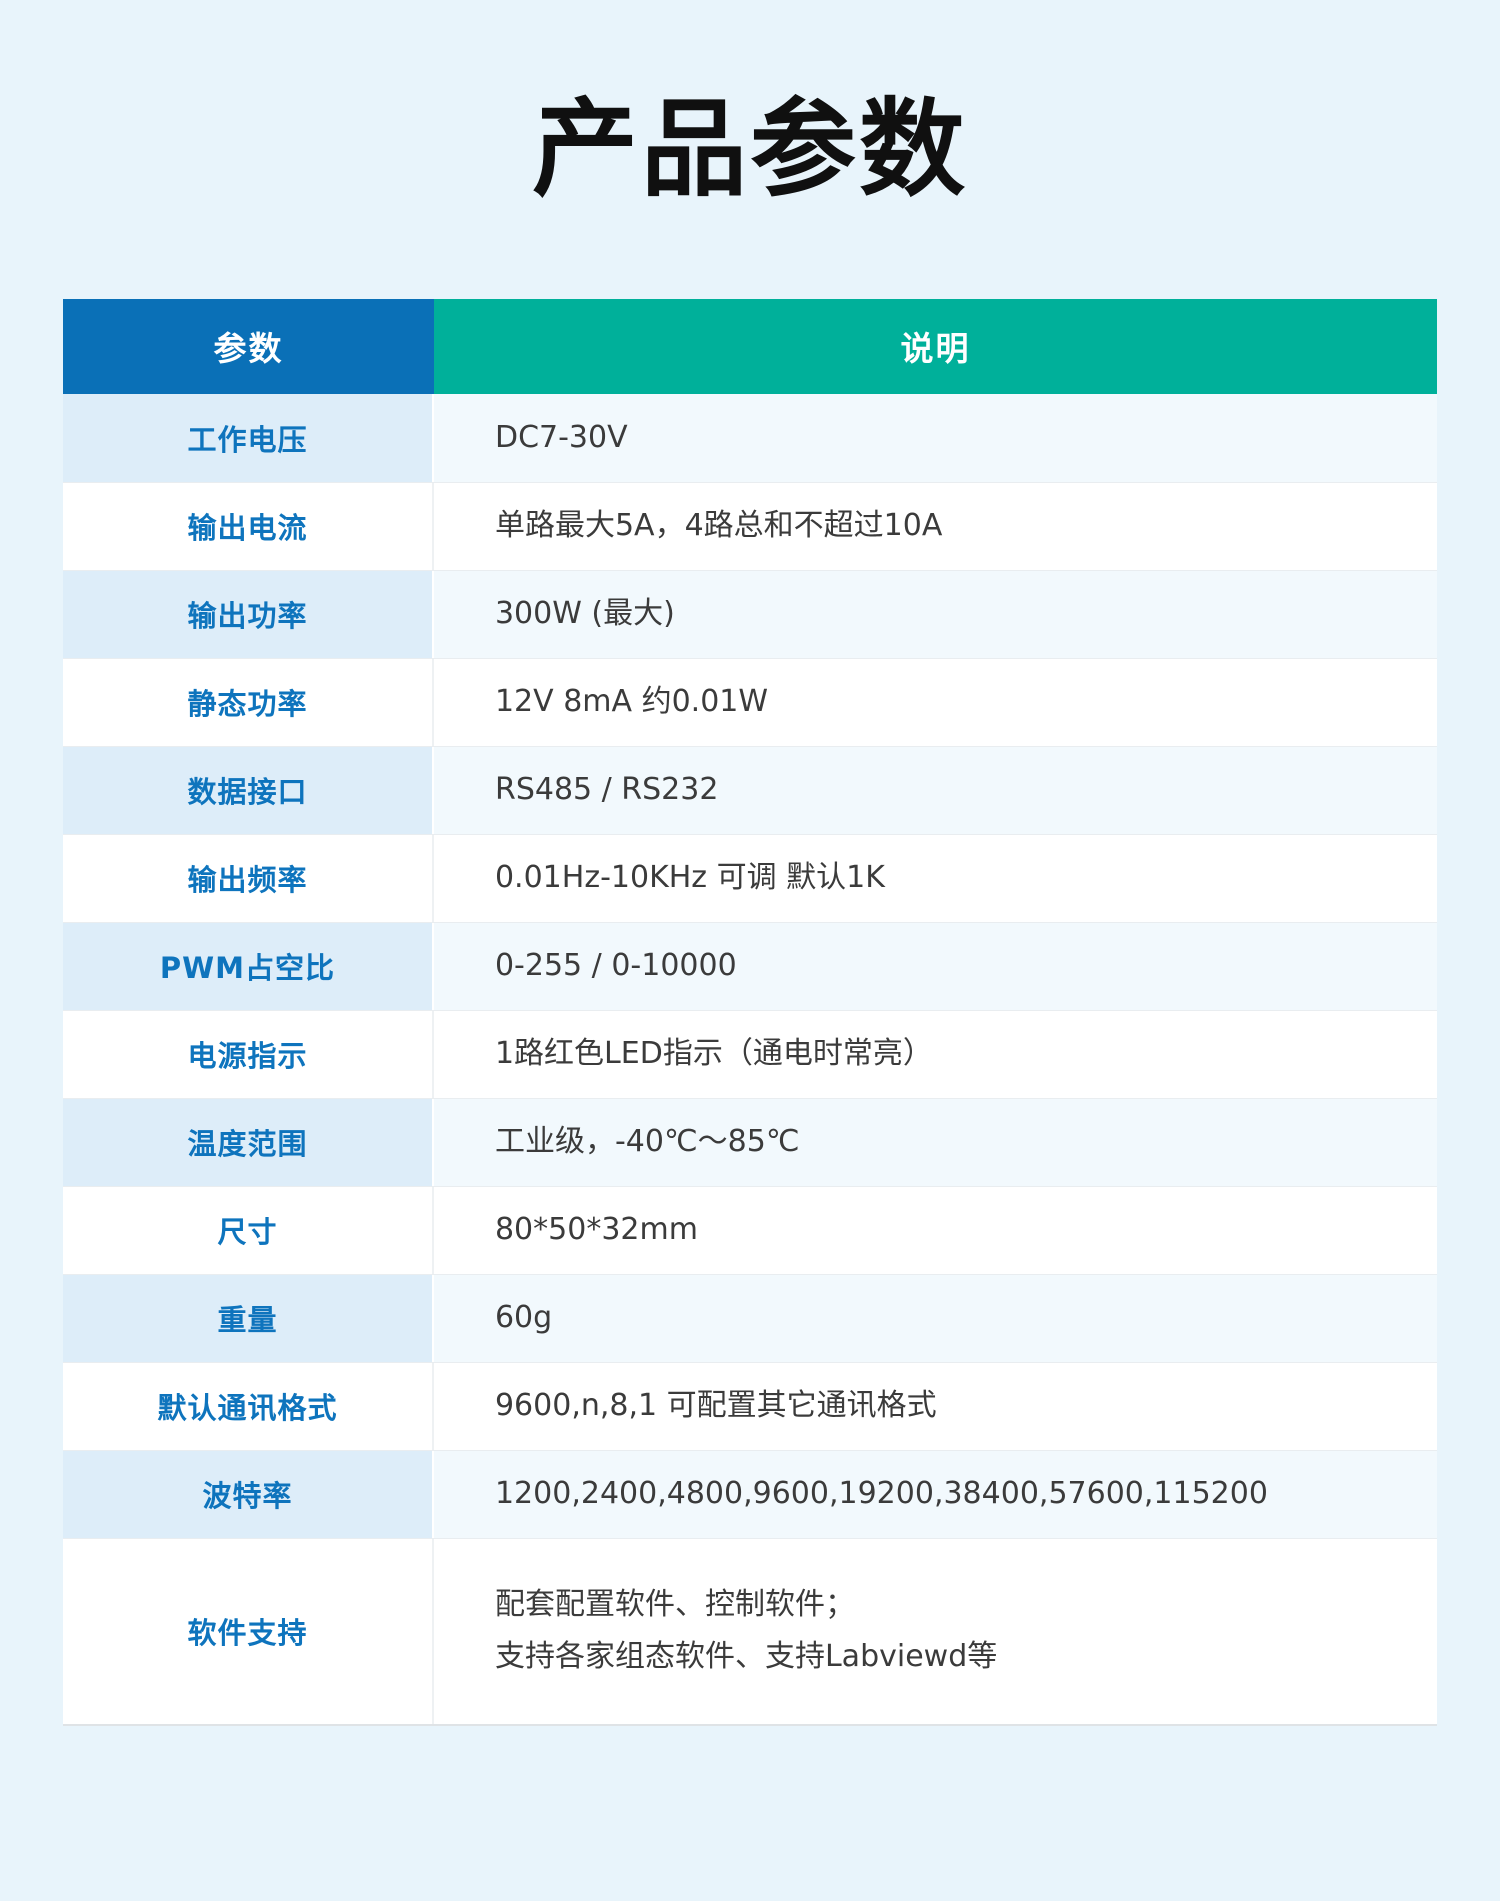  What do you see at coordinates (935, 1054) in the screenshot?
I see `param-value: 1路红色LED指示（通电时常亮）` at bounding box center [935, 1054].